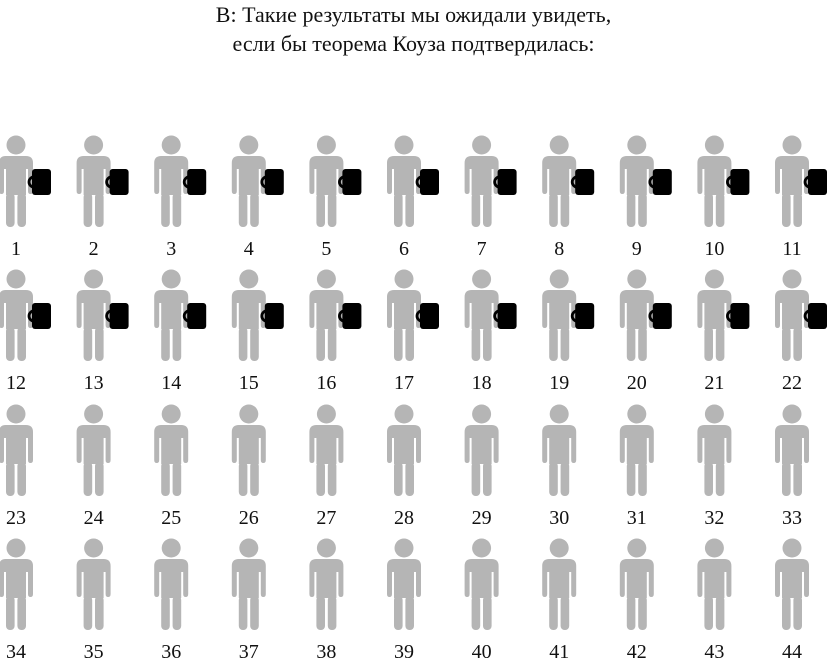 Image resolution: width=827 pixels, height=660 pixels. I want to click on person-figure: 14, so click(180, 331).